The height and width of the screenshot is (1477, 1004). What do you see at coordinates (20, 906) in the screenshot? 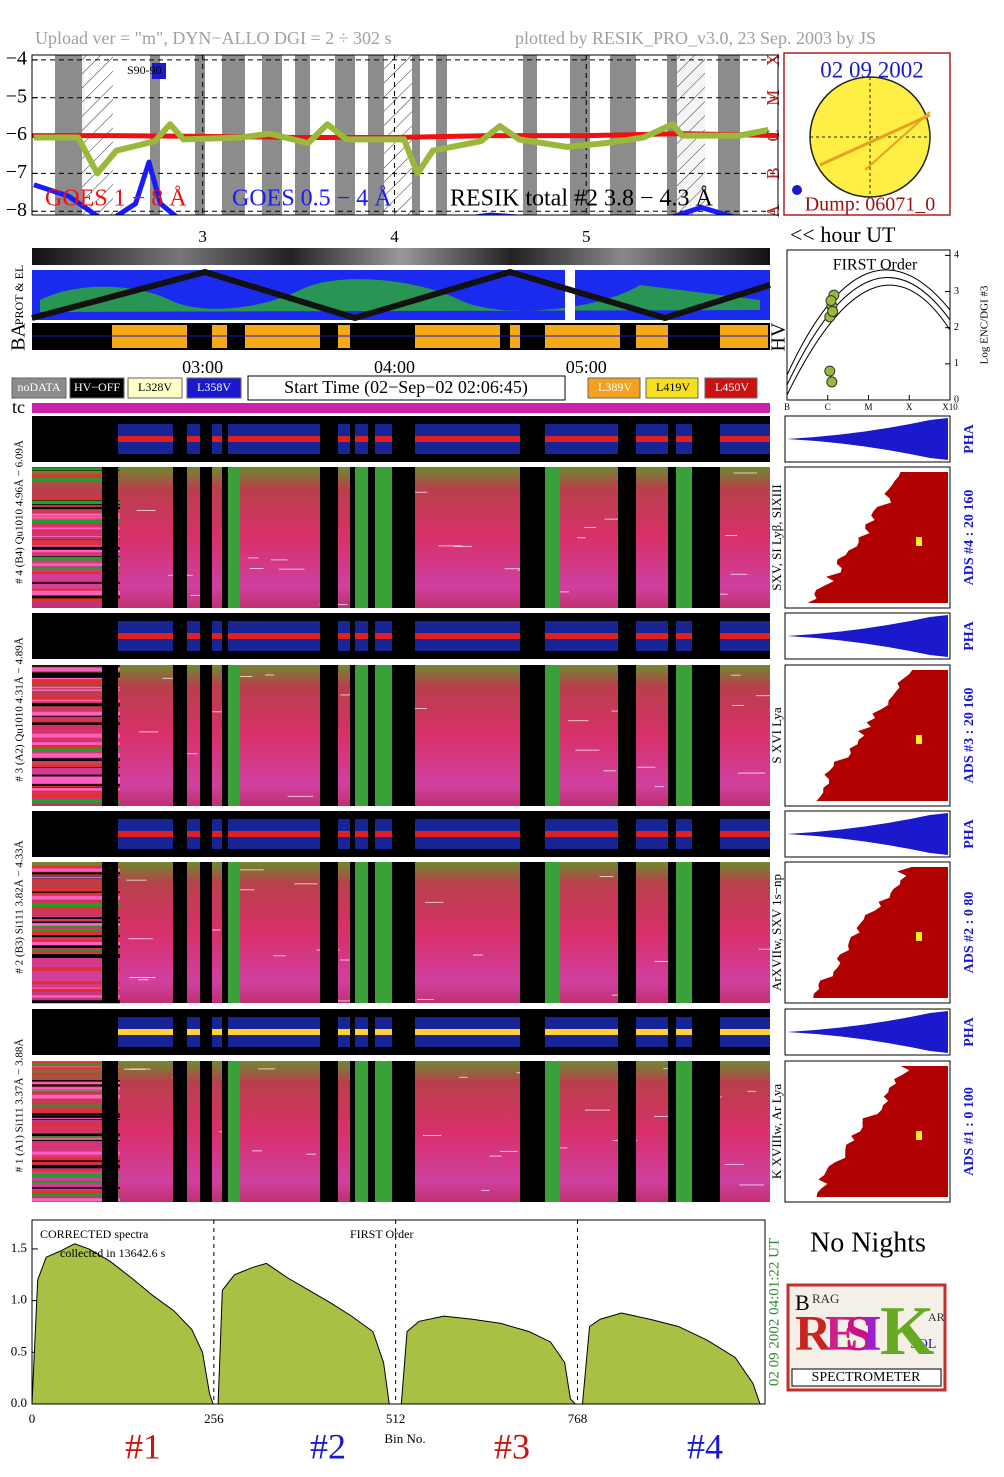
I see `channel-left-label: # 2 (B3) Si111 3.82Å − 4.33Å` at bounding box center [20, 906].